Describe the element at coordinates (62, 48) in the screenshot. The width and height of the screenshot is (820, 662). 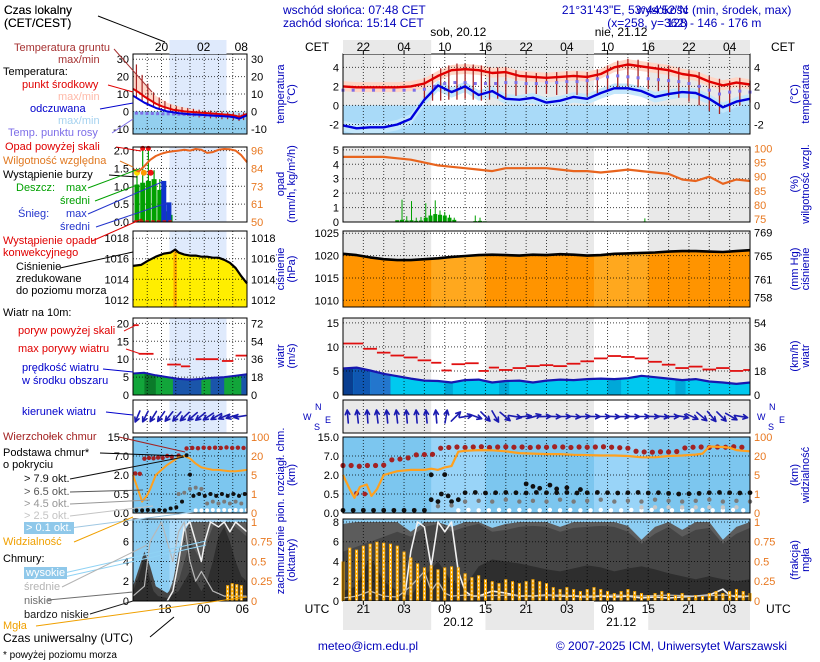
I see `legend-gr1: Temperatura gruntu` at that location.